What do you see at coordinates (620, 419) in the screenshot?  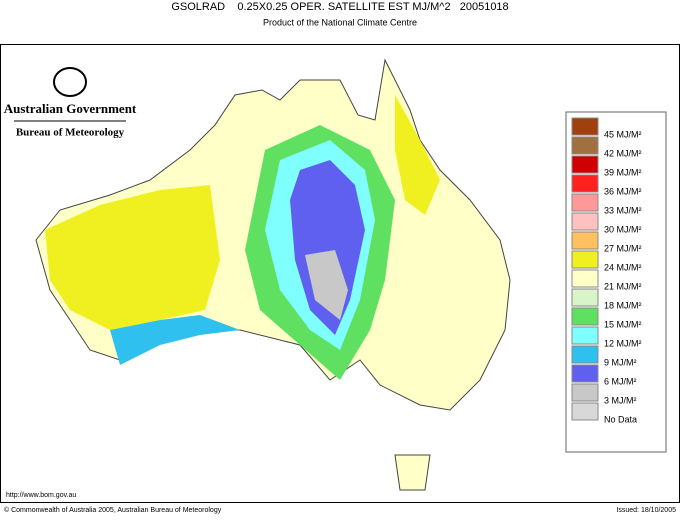 I see `legend-label: No Data` at bounding box center [620, 419].